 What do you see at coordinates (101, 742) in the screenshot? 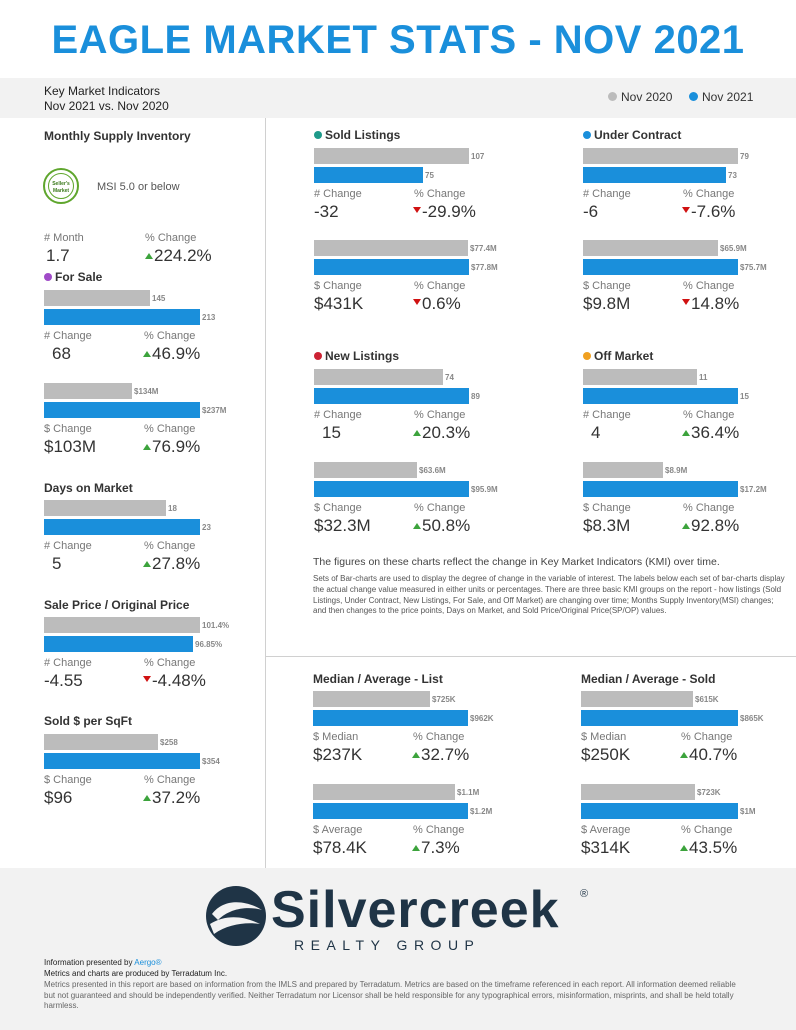
I see `sold_per_sqft-bar-prev` at bounding box center [101, 742].